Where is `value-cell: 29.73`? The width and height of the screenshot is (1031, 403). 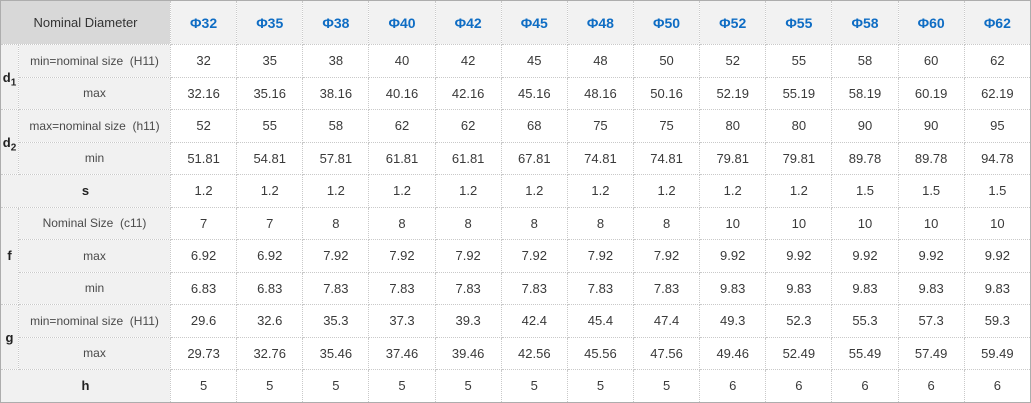 value-cell: 29.73 is located at coordinates (204, 353).